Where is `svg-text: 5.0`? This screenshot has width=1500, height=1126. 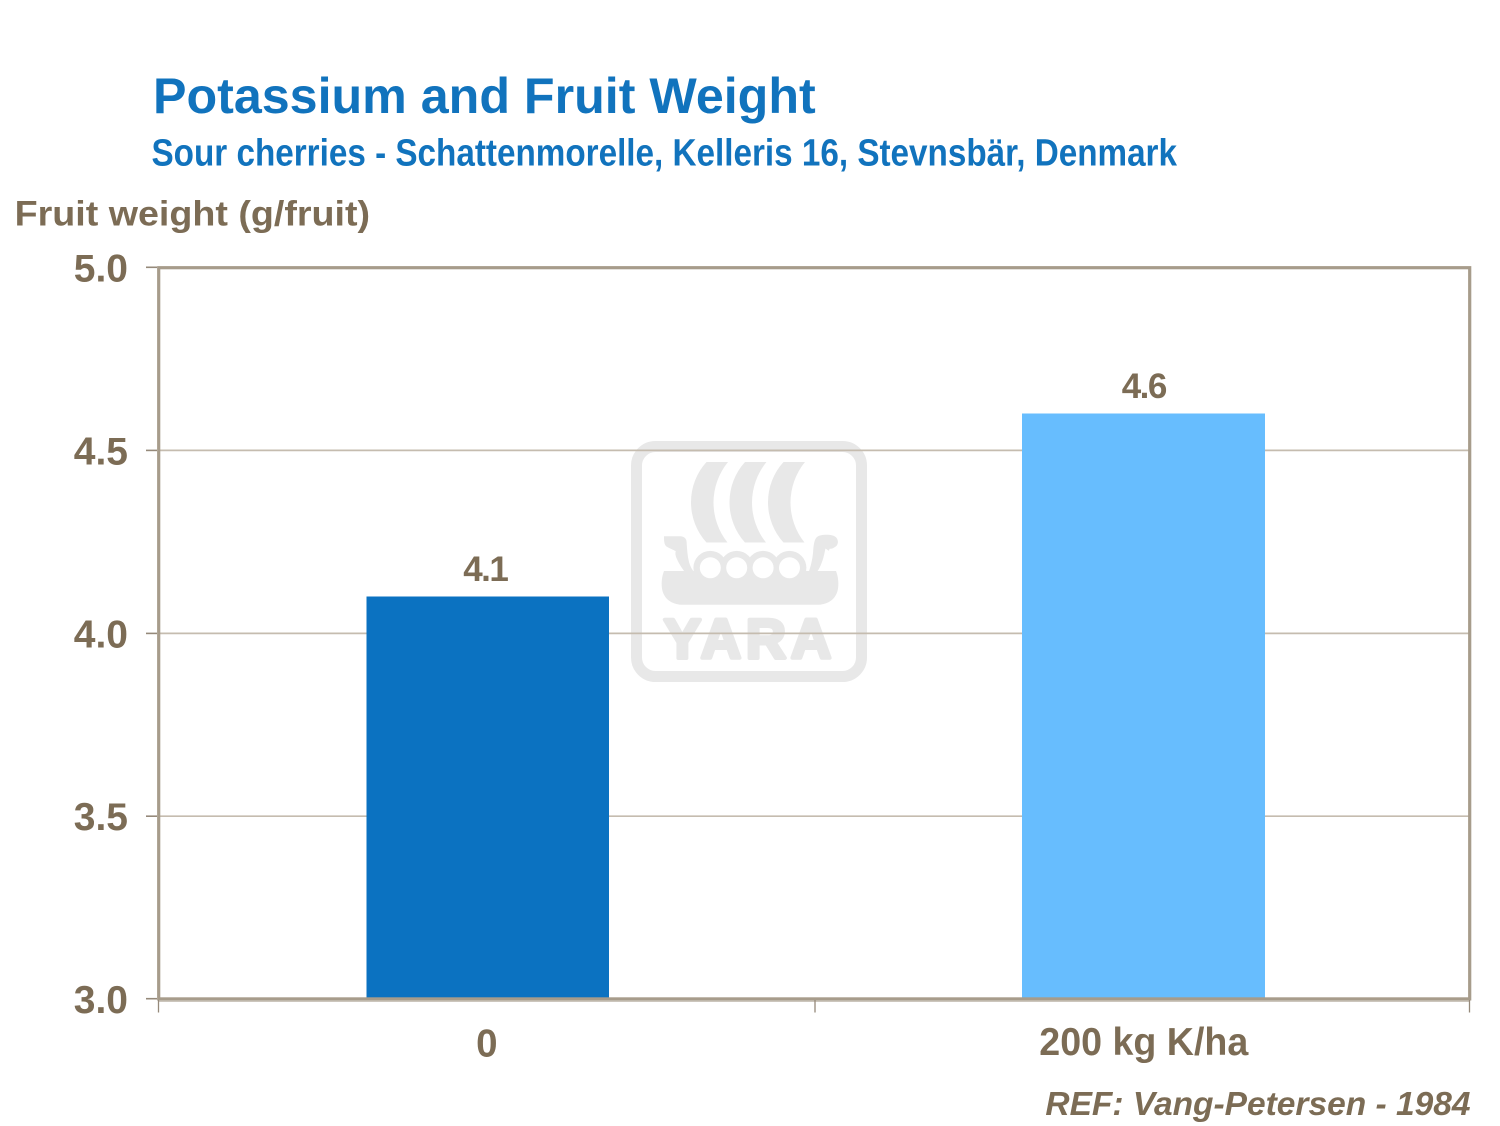 svg-text: 5.0 is located at coordinates (101, 269).